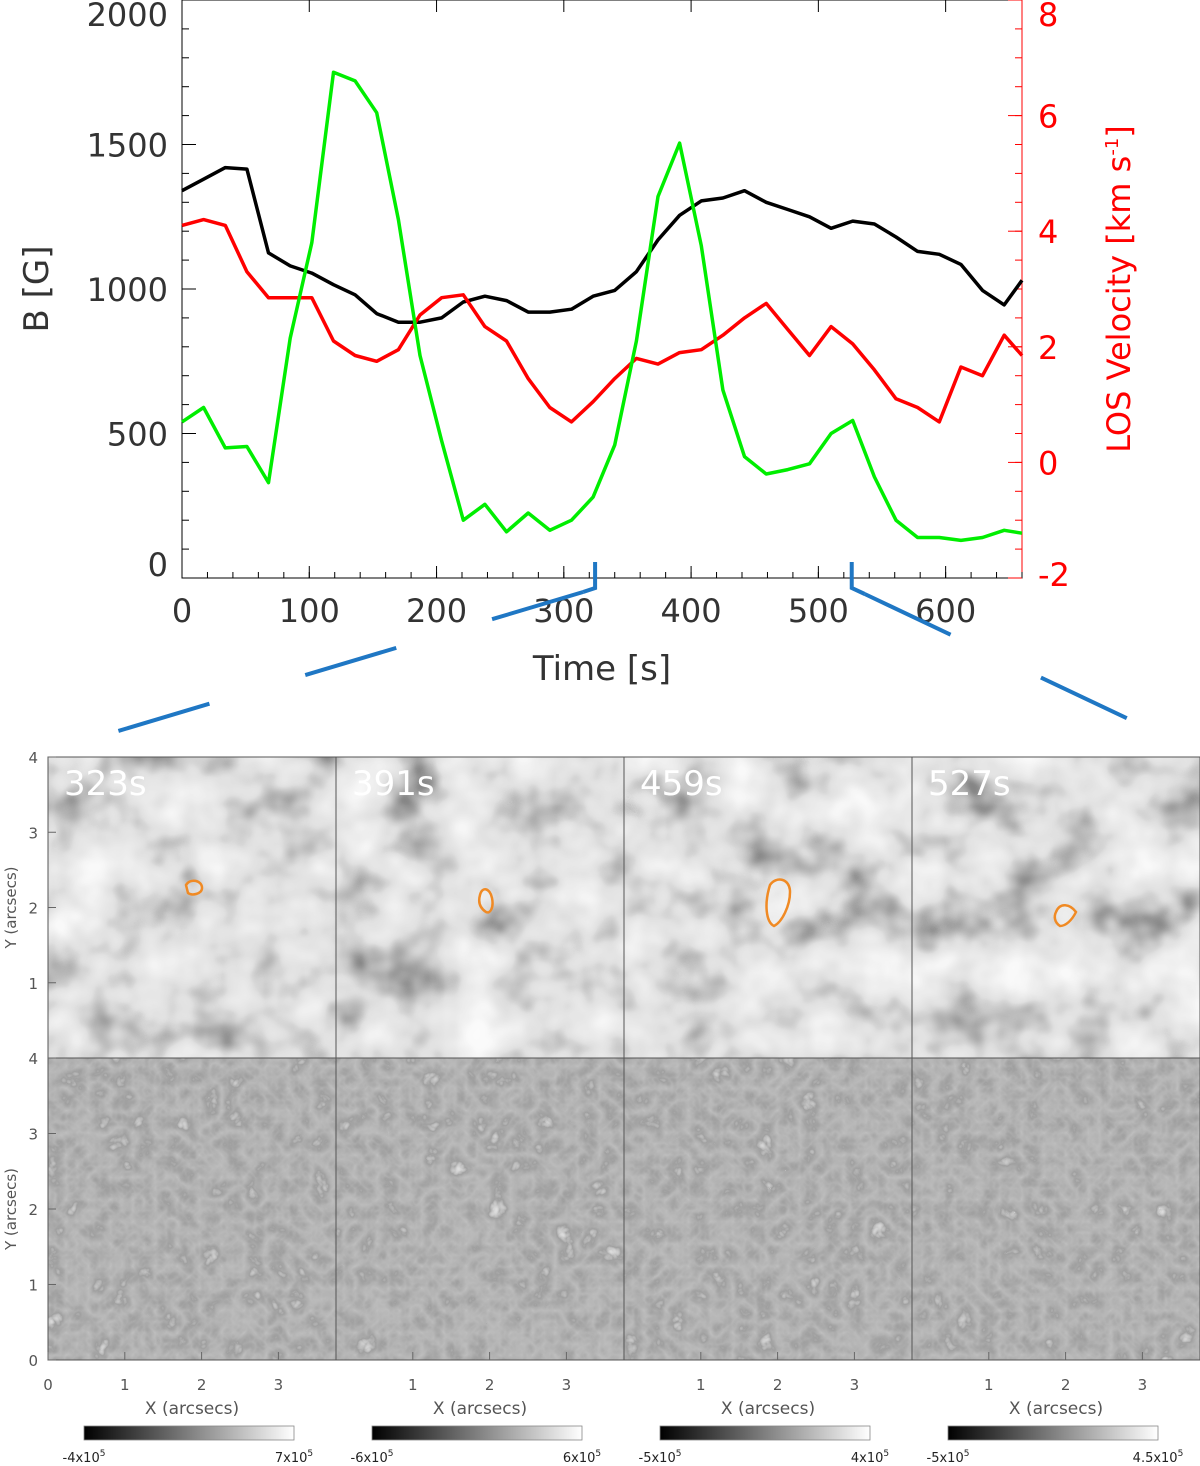 Image resolution: width=1200 pixels, height=1466 pixels. What do you see at coordinates (590, 578) in the screenshot?
I see `bracket-left-hook` at bounding box center [590, 578].